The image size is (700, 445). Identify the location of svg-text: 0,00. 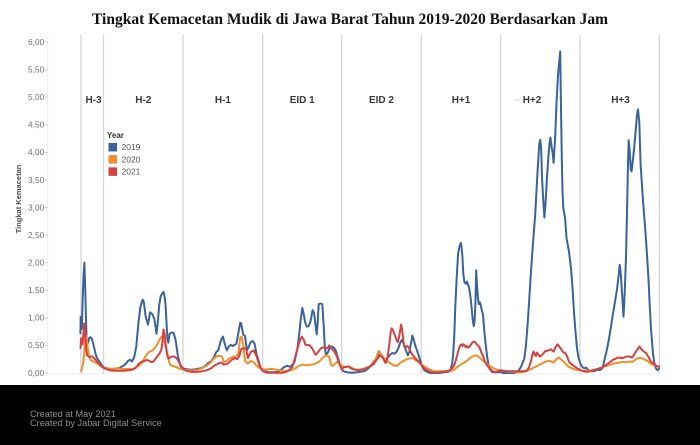
(36, 373).